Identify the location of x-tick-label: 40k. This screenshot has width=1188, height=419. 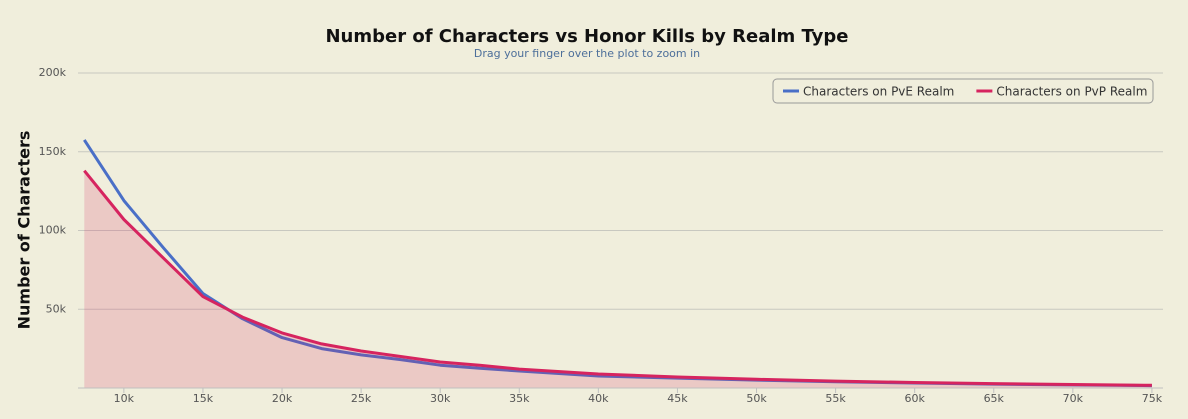
(598, 398).